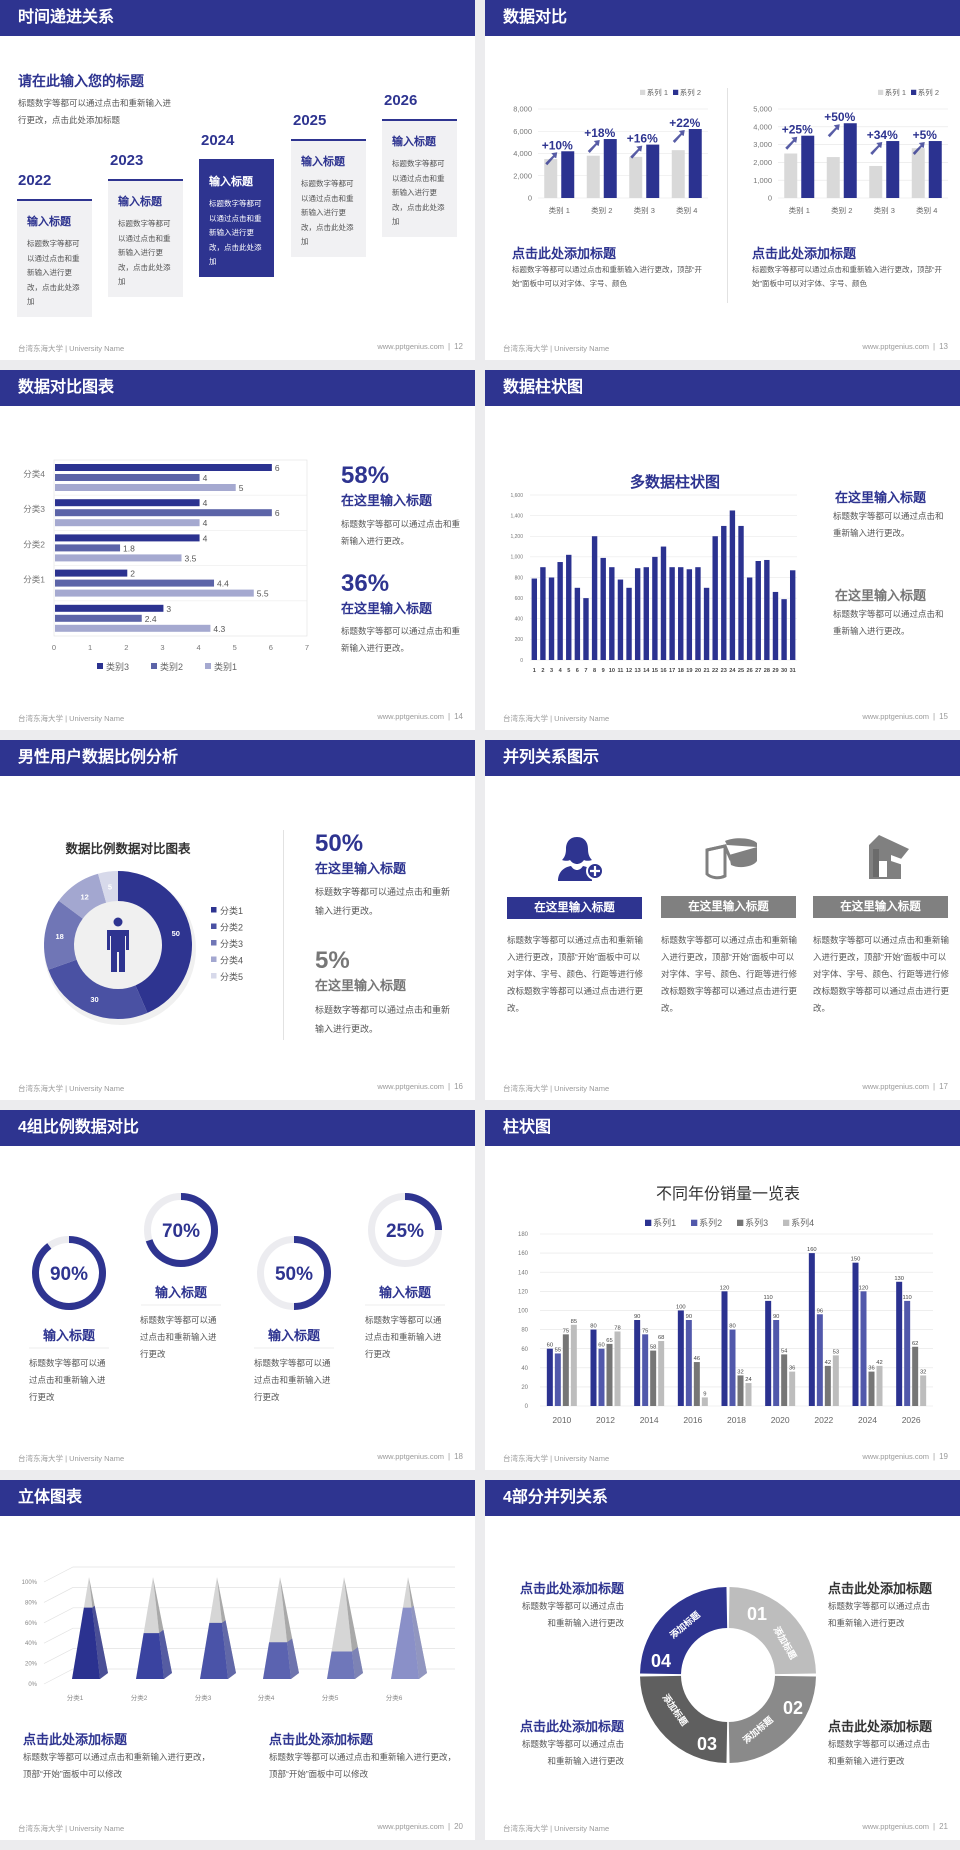 This screenshot has height=1850, width=960. What do you see at coordinates (943, 1456) in the screenshot?
I see `page-number: 19` at bounding box center [943, 1456].